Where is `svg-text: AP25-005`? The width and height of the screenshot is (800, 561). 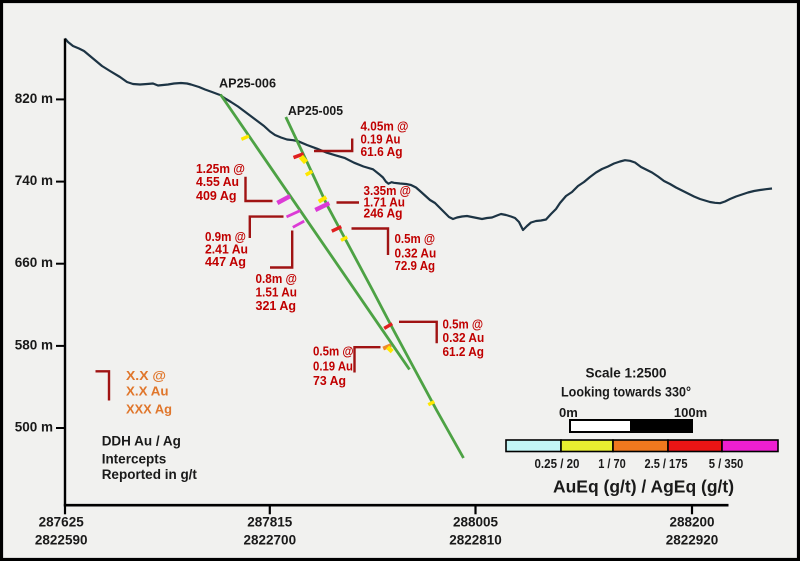 svg-text: AP25-005 is located at coordinates (315, 110).